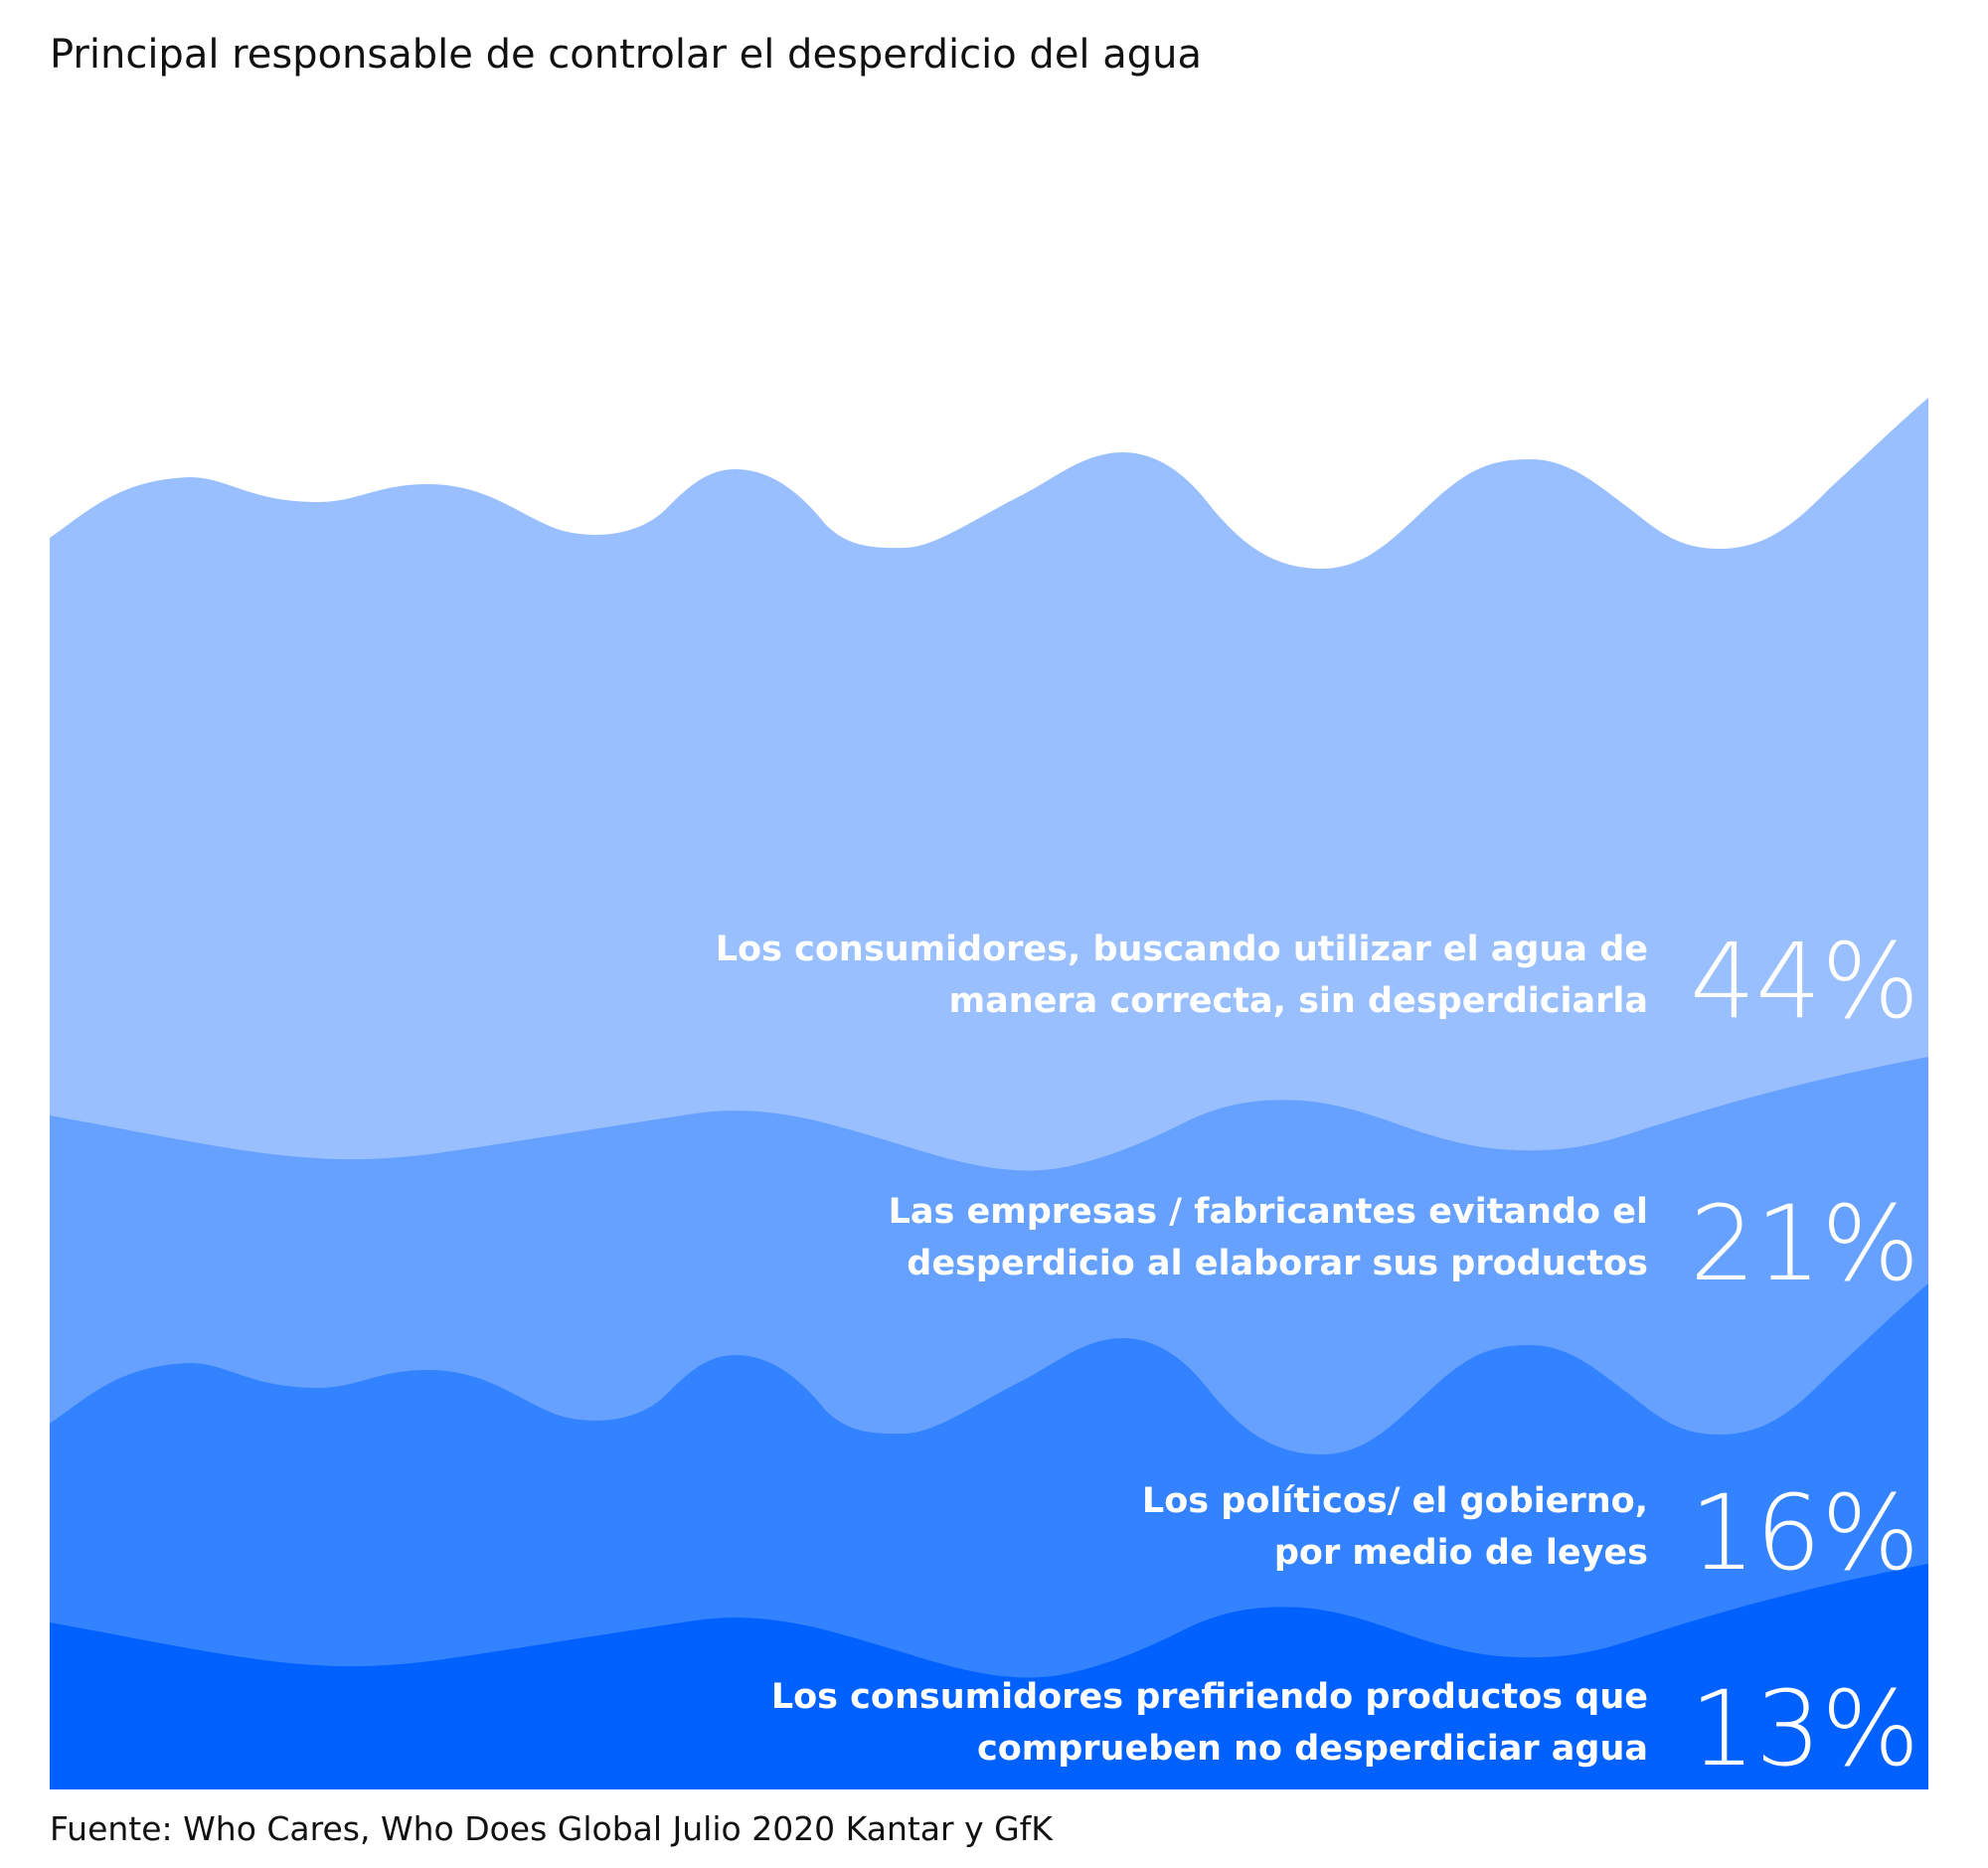 The height and width of the screenshot is (1868, 1988). I want to click on series-2-label-line-1: Las empresas / fabricantes evitando el, so click(1268, 1212).